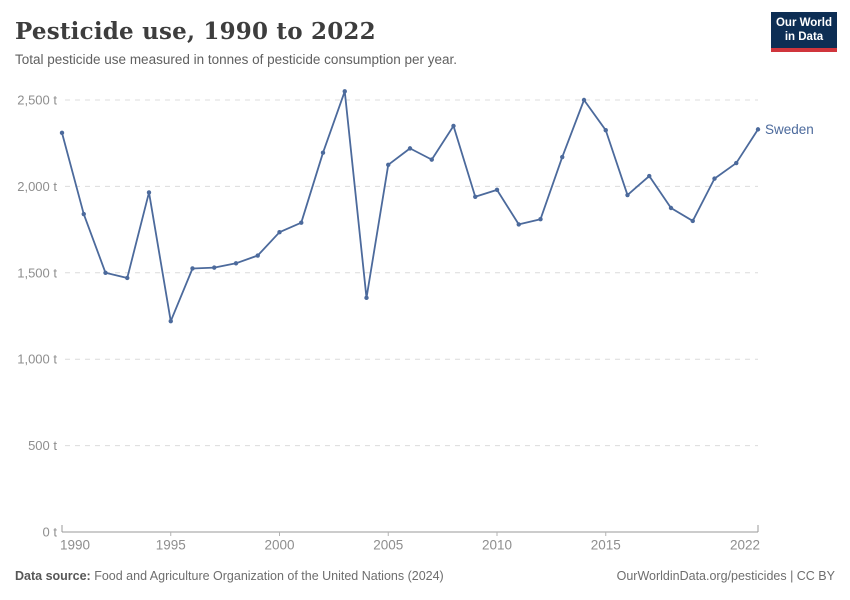 This screenshot has width=850, height=600. Describe the element at coordinates (195, 31) in the screenshot. I see `page-title: Pesticide use, 1990 to 2022` at that location.